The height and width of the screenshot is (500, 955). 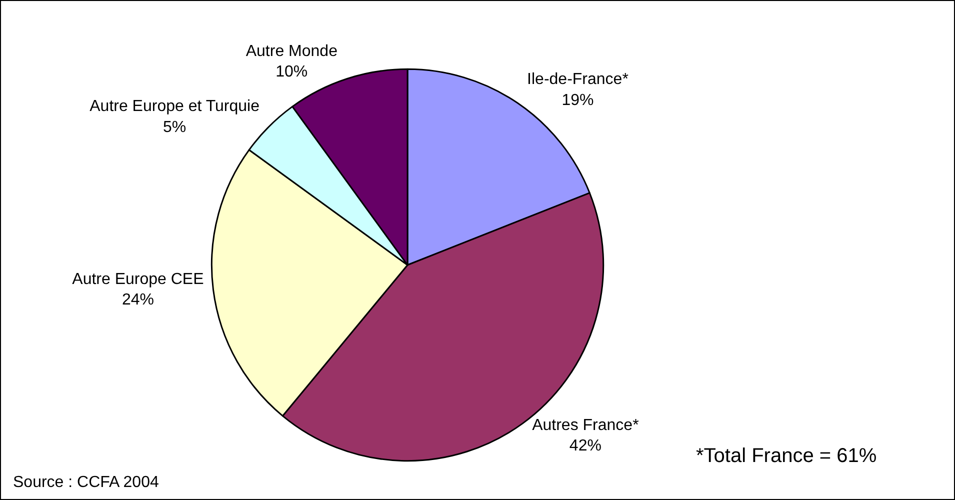 I want to click on data-label: 24%, so click(x=138, y=300).